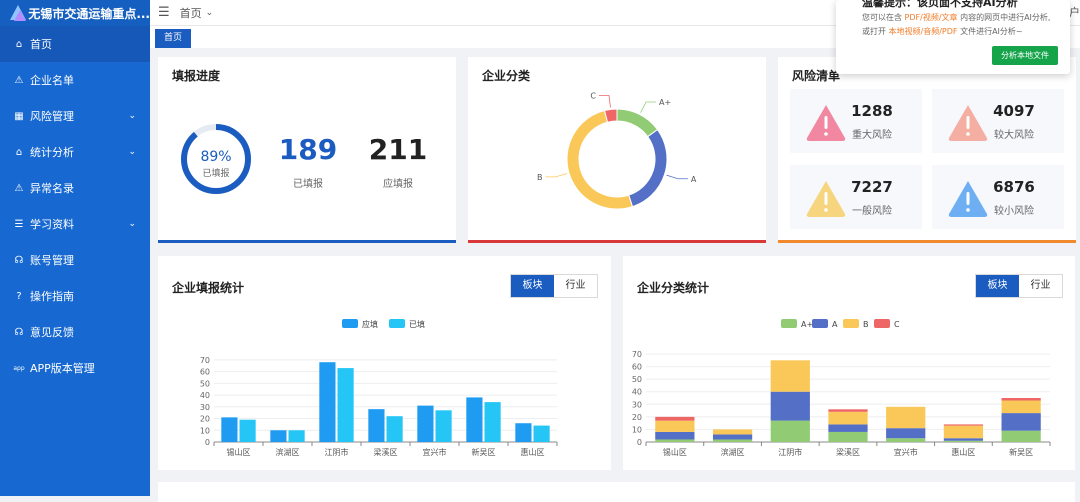 The image size is (1080, 502). What do you see at coordinates (998, 121) in the screenshot?
I see `risk-item: 4097 较大风险` at bounding box center [998, 121].